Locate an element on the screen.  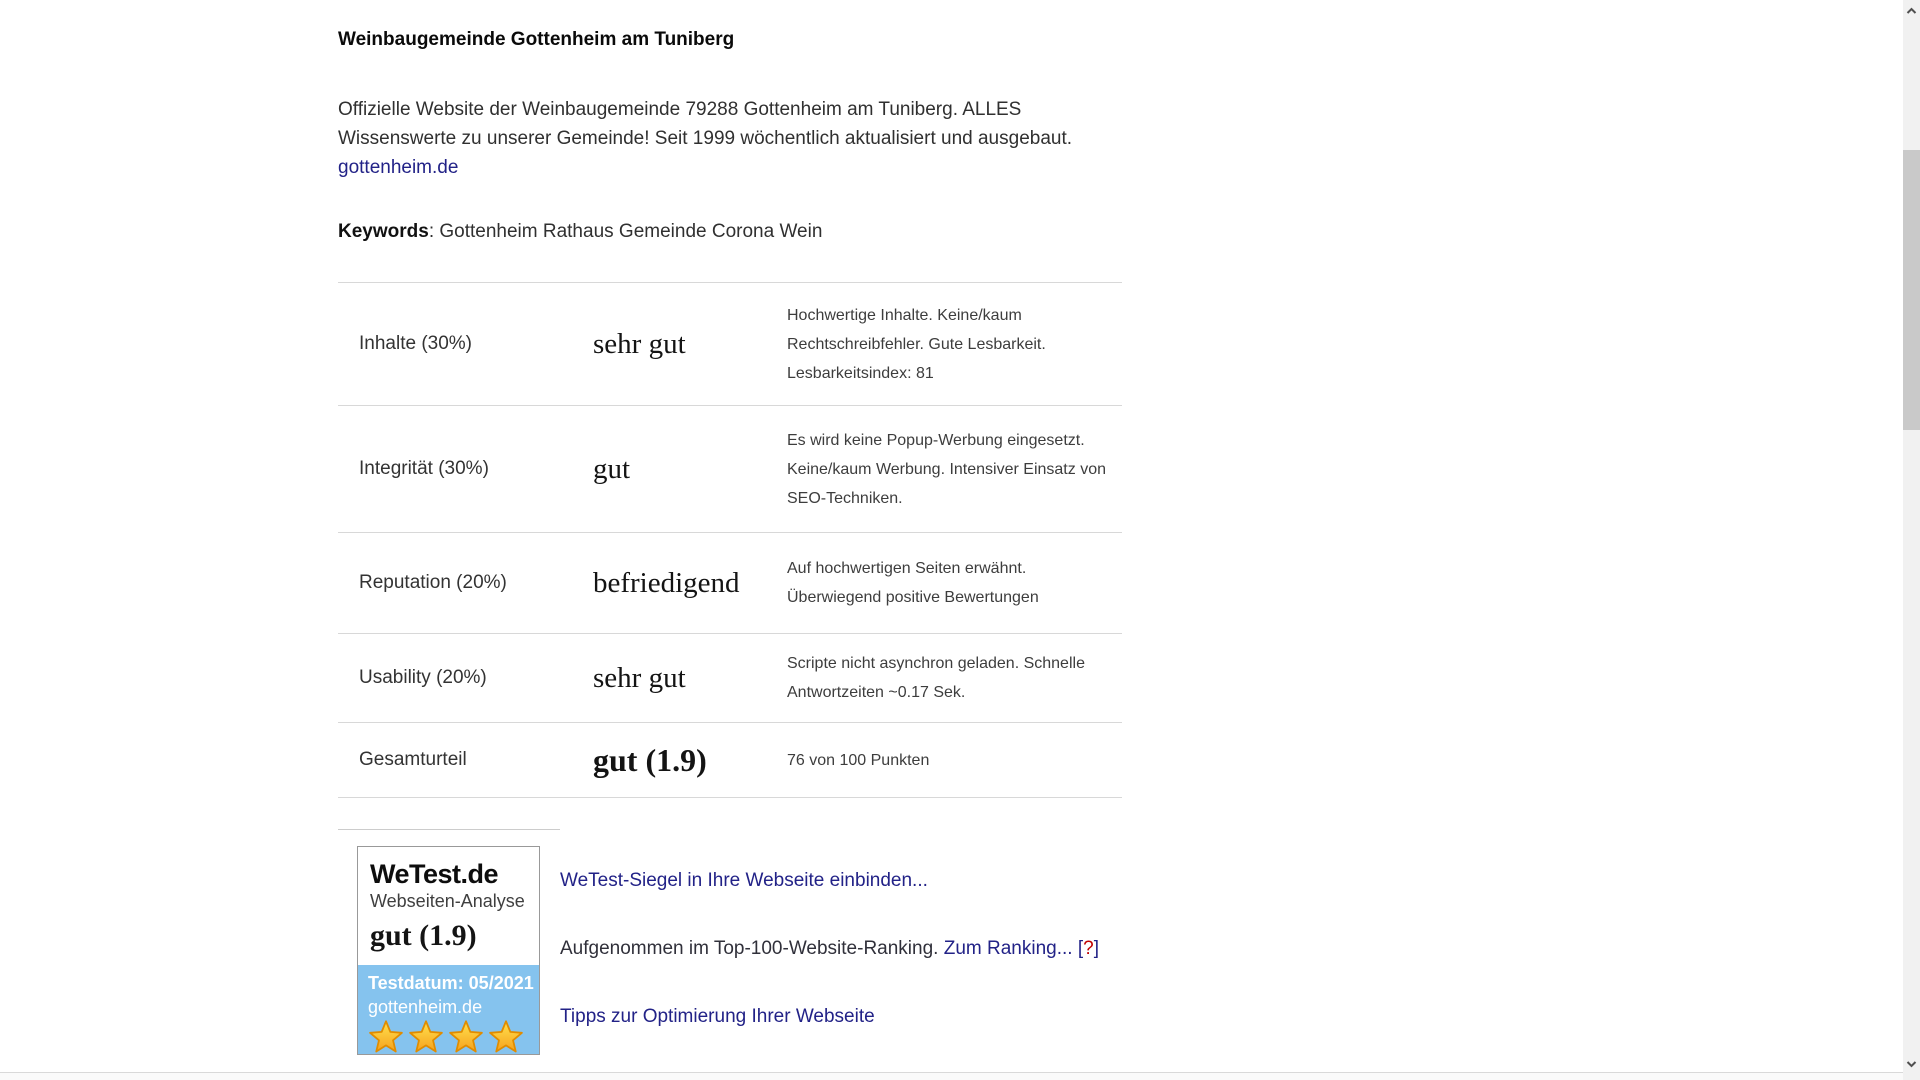
seal-test-date: Testdatum: 05/2021 is located at coordinates (451, 983).